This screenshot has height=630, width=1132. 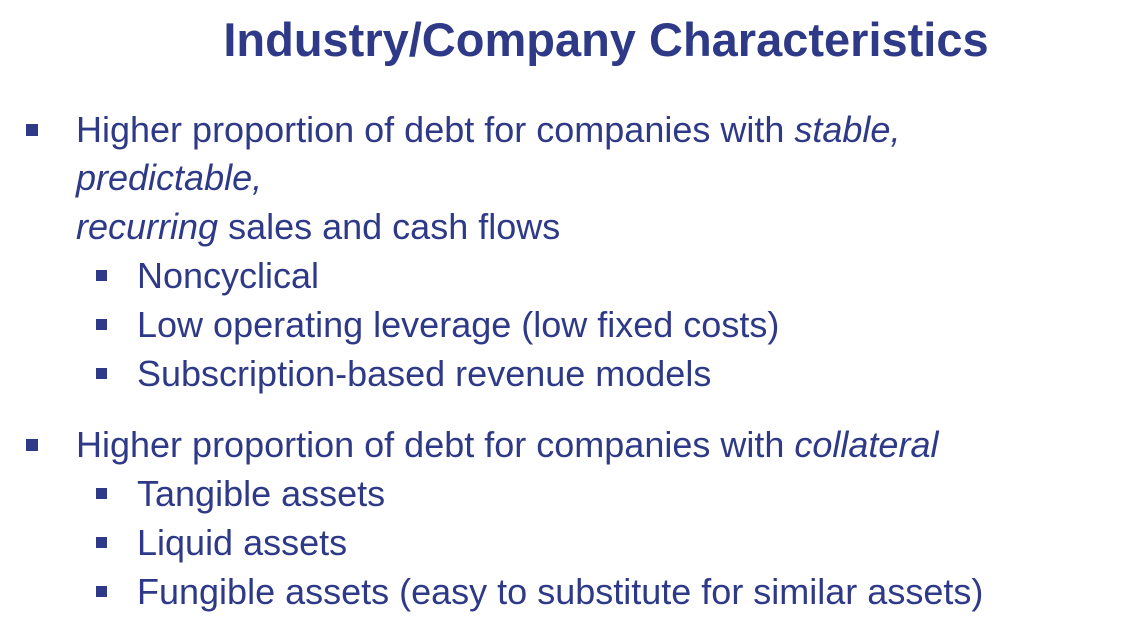 What do you see at coordinates (169, 177) in the screenshot?
I see `bullet-point-1-line-2: predictable,` at bounding box center [169, 177].